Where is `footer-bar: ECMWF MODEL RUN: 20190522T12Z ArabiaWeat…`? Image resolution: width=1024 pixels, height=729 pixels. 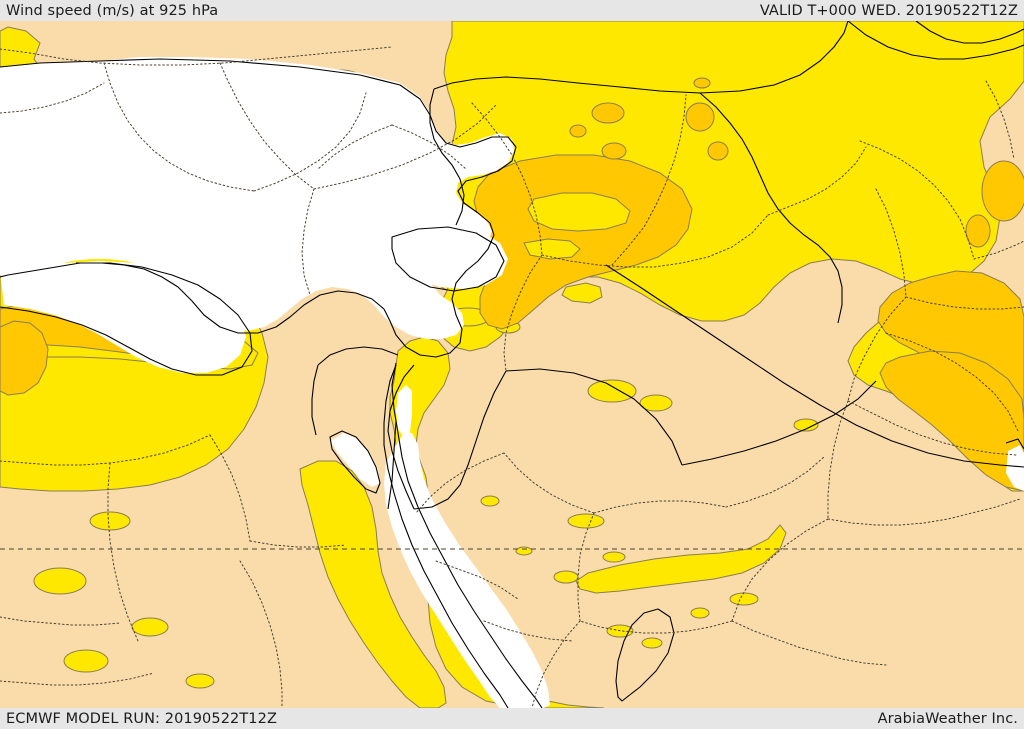
footer-bar: ECMWF MODEL RUN: 20190522T12Z ArabiaWeat… is located at coordinates (512, 718).